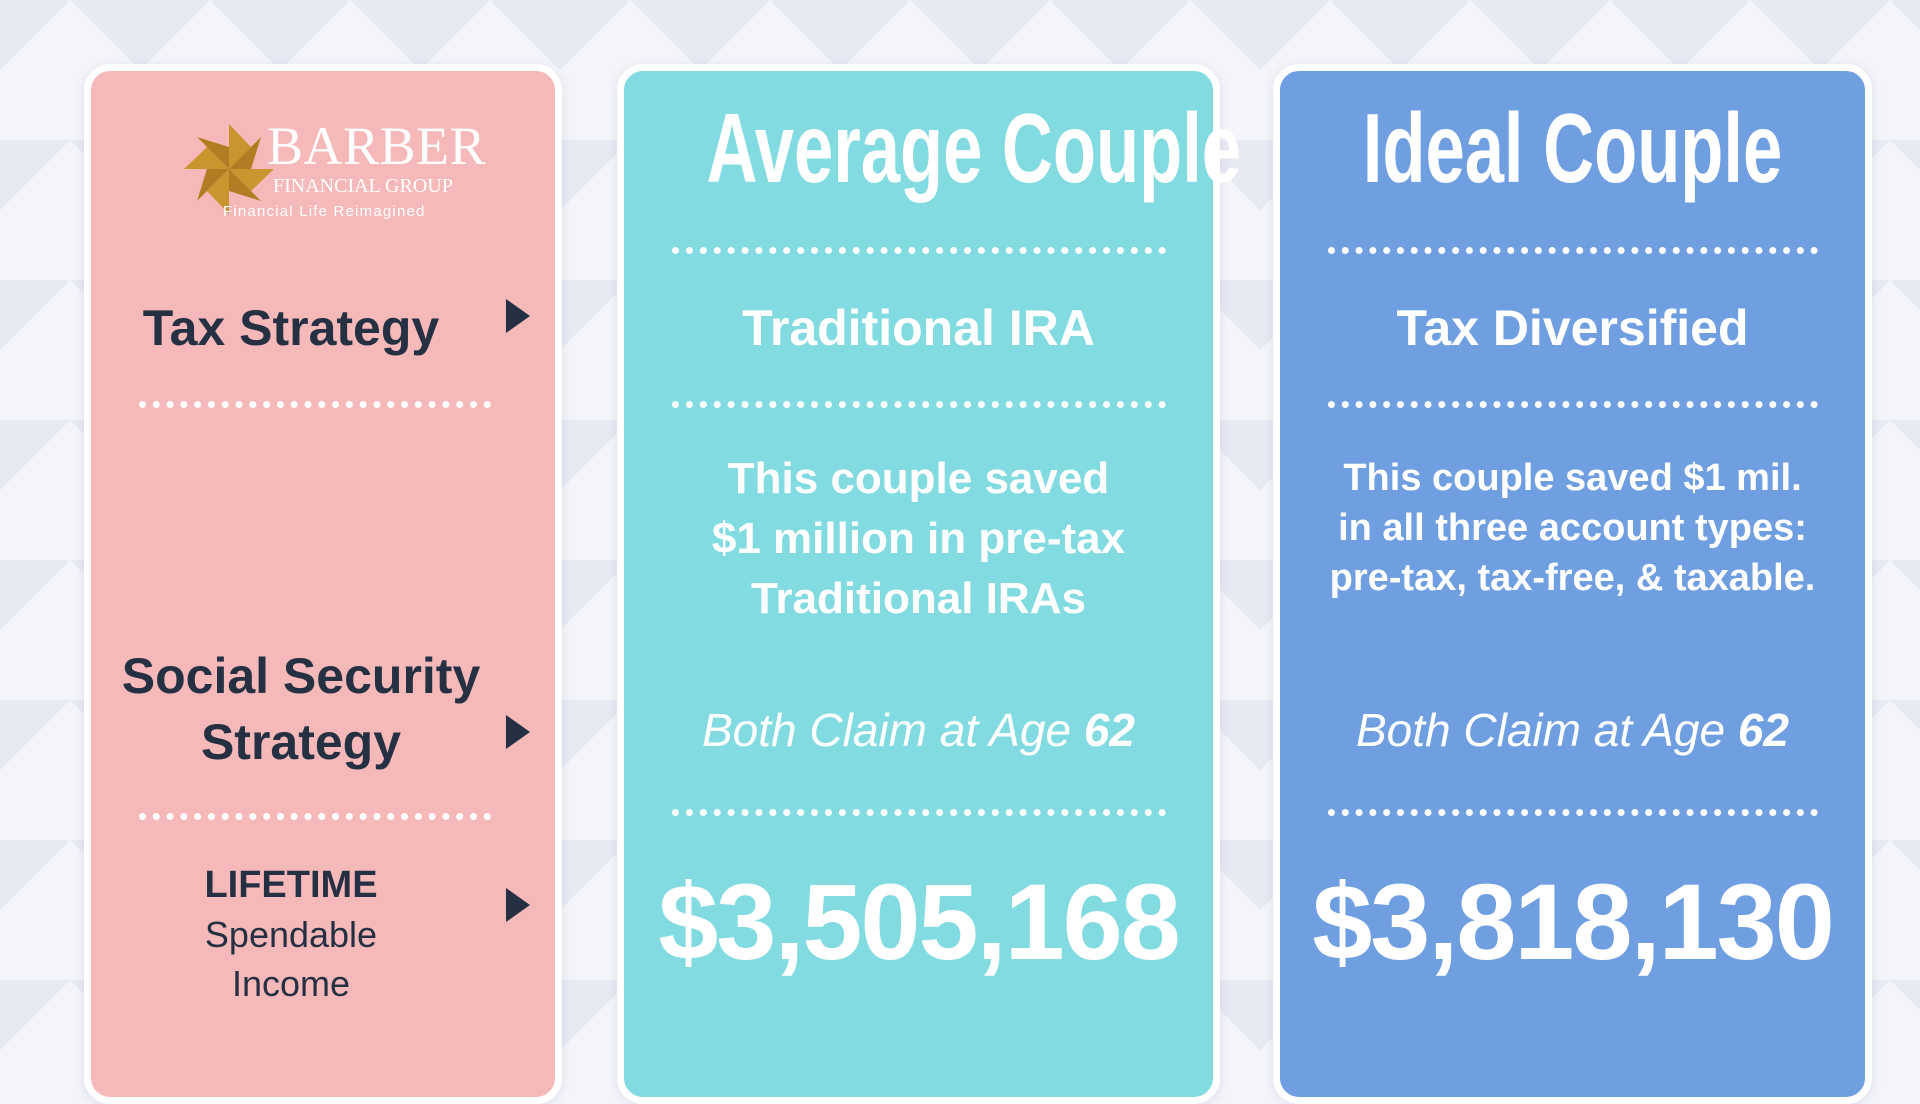  What do you see at coordinates (918, 328) in the screenshot?
I see `average-tax-strategy: Traditional IRA` at bounding box center [918, 328].